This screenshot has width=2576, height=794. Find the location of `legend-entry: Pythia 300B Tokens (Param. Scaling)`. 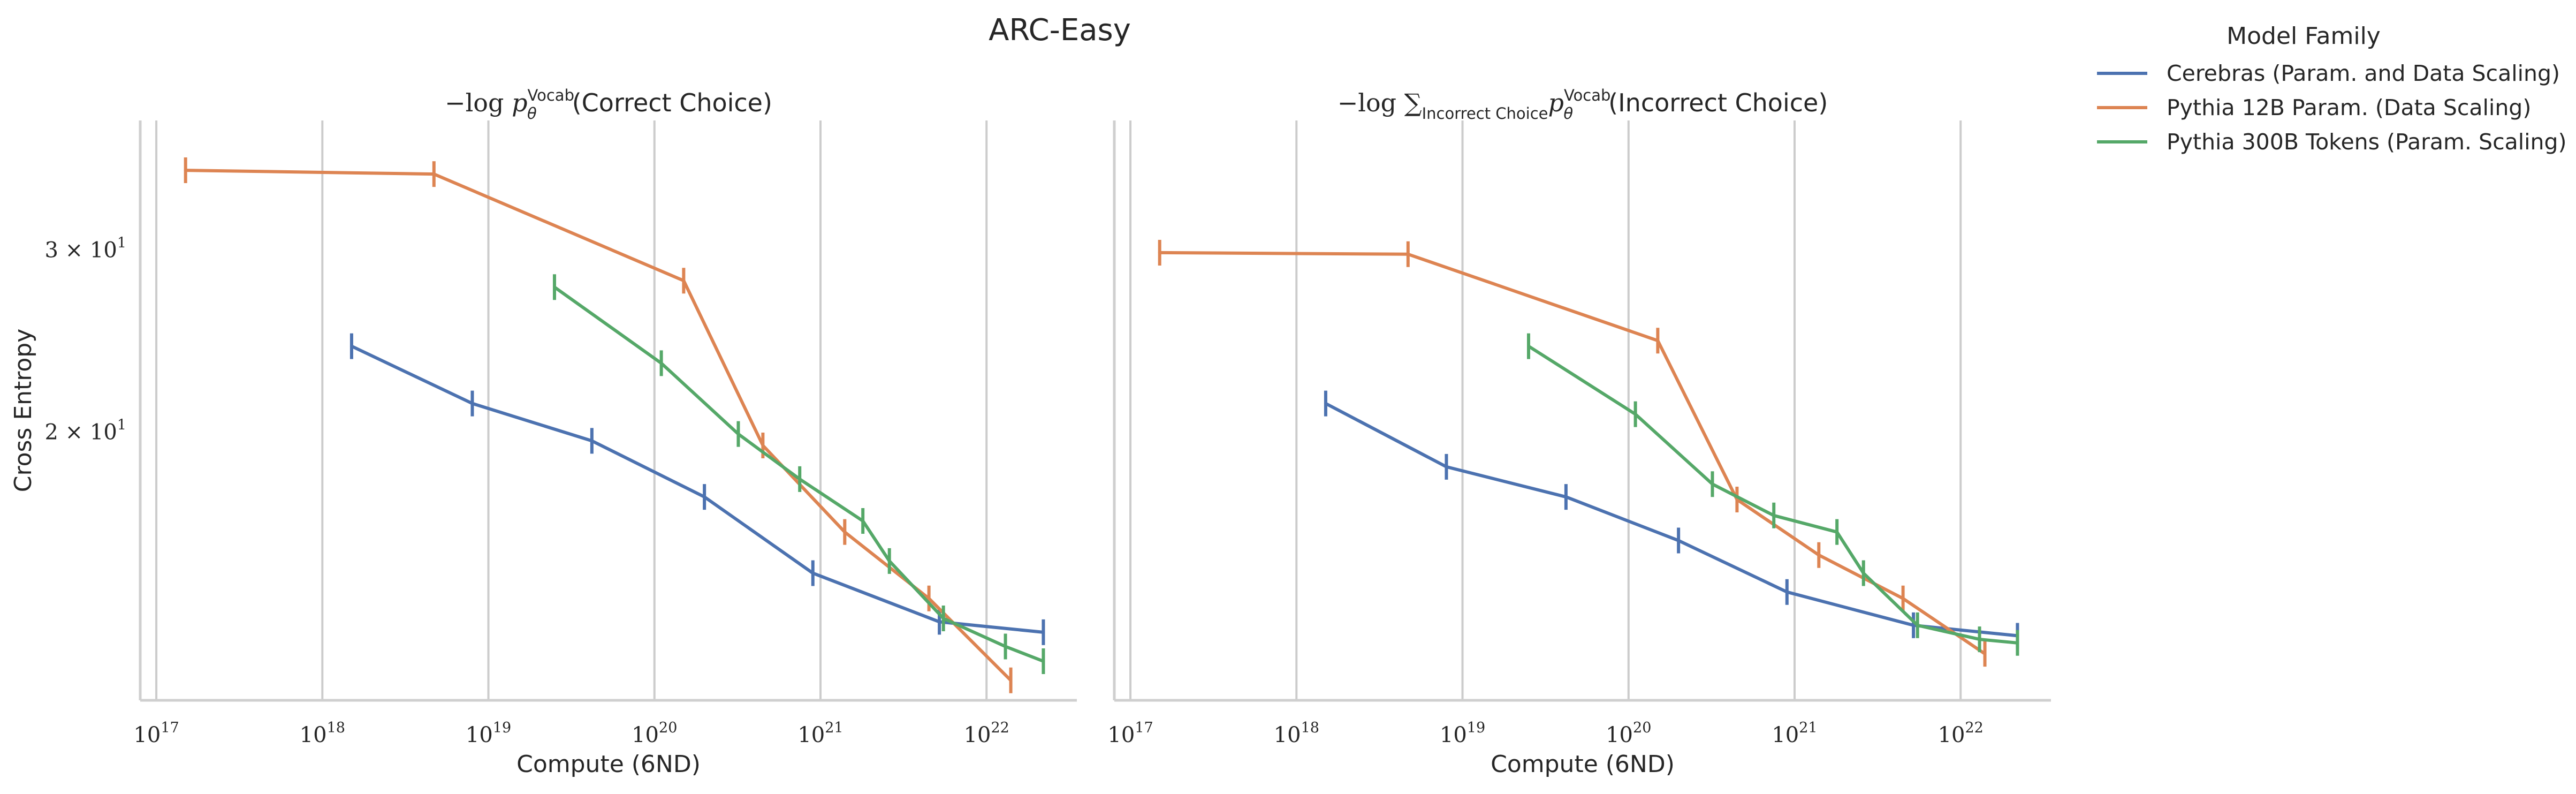

legend-entry: Pythia 300B Tokens (Param. Scaling) is located at coordinates (2332, 142).